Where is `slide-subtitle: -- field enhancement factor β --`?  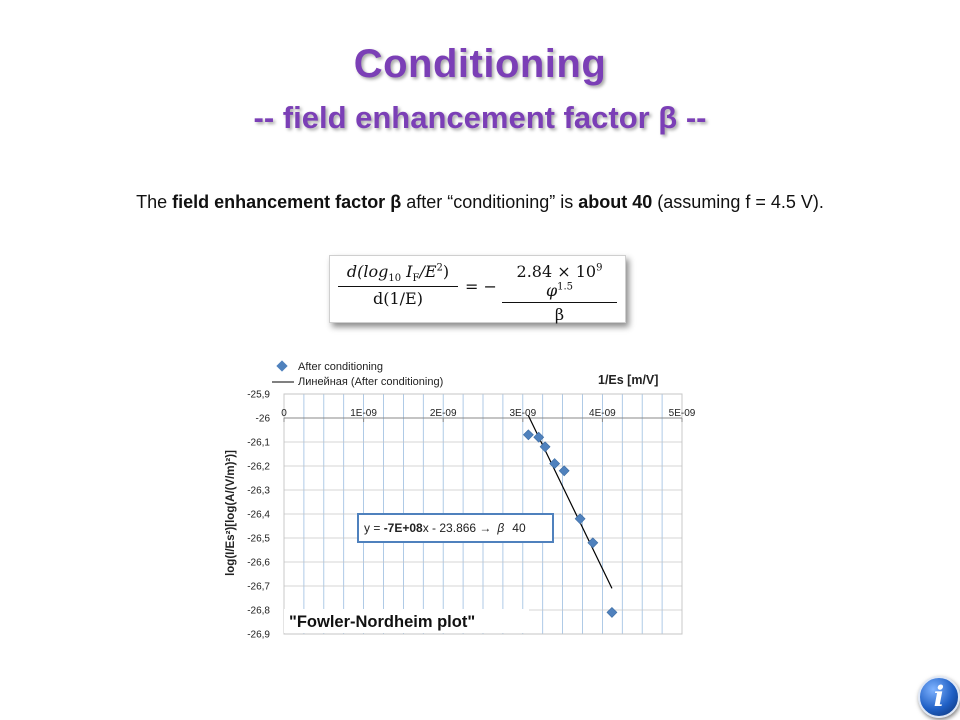
slide-subtitle: -- field enhancement factor β -- is located at coordinates (480, 117).